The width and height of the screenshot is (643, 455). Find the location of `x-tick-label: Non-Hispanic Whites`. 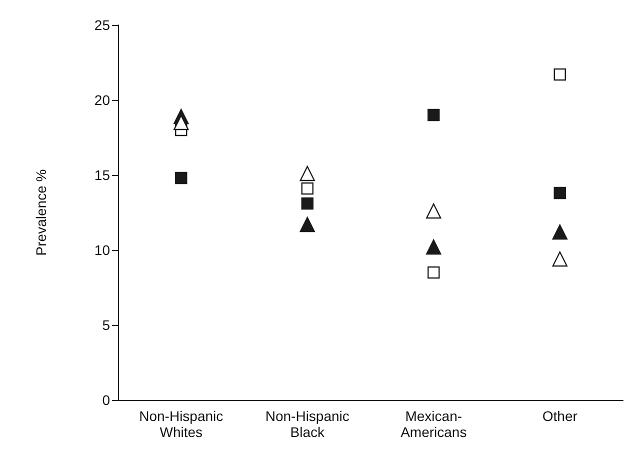

x-tick-label: Non-Hispanic Whites is located at coordinates (181, 424).